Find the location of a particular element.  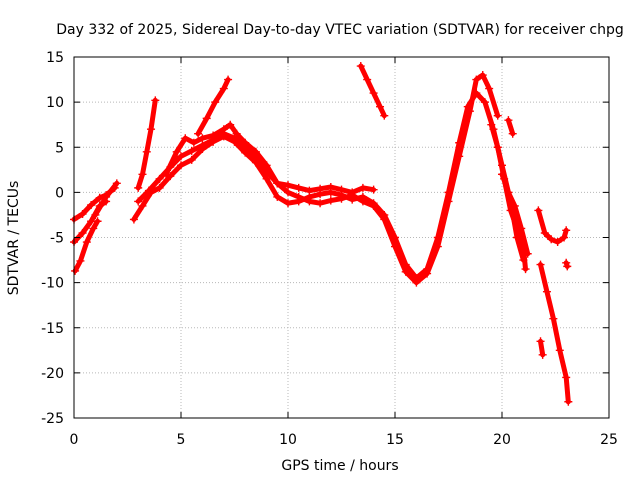

series-track-g is located at coordinates (213, 106).